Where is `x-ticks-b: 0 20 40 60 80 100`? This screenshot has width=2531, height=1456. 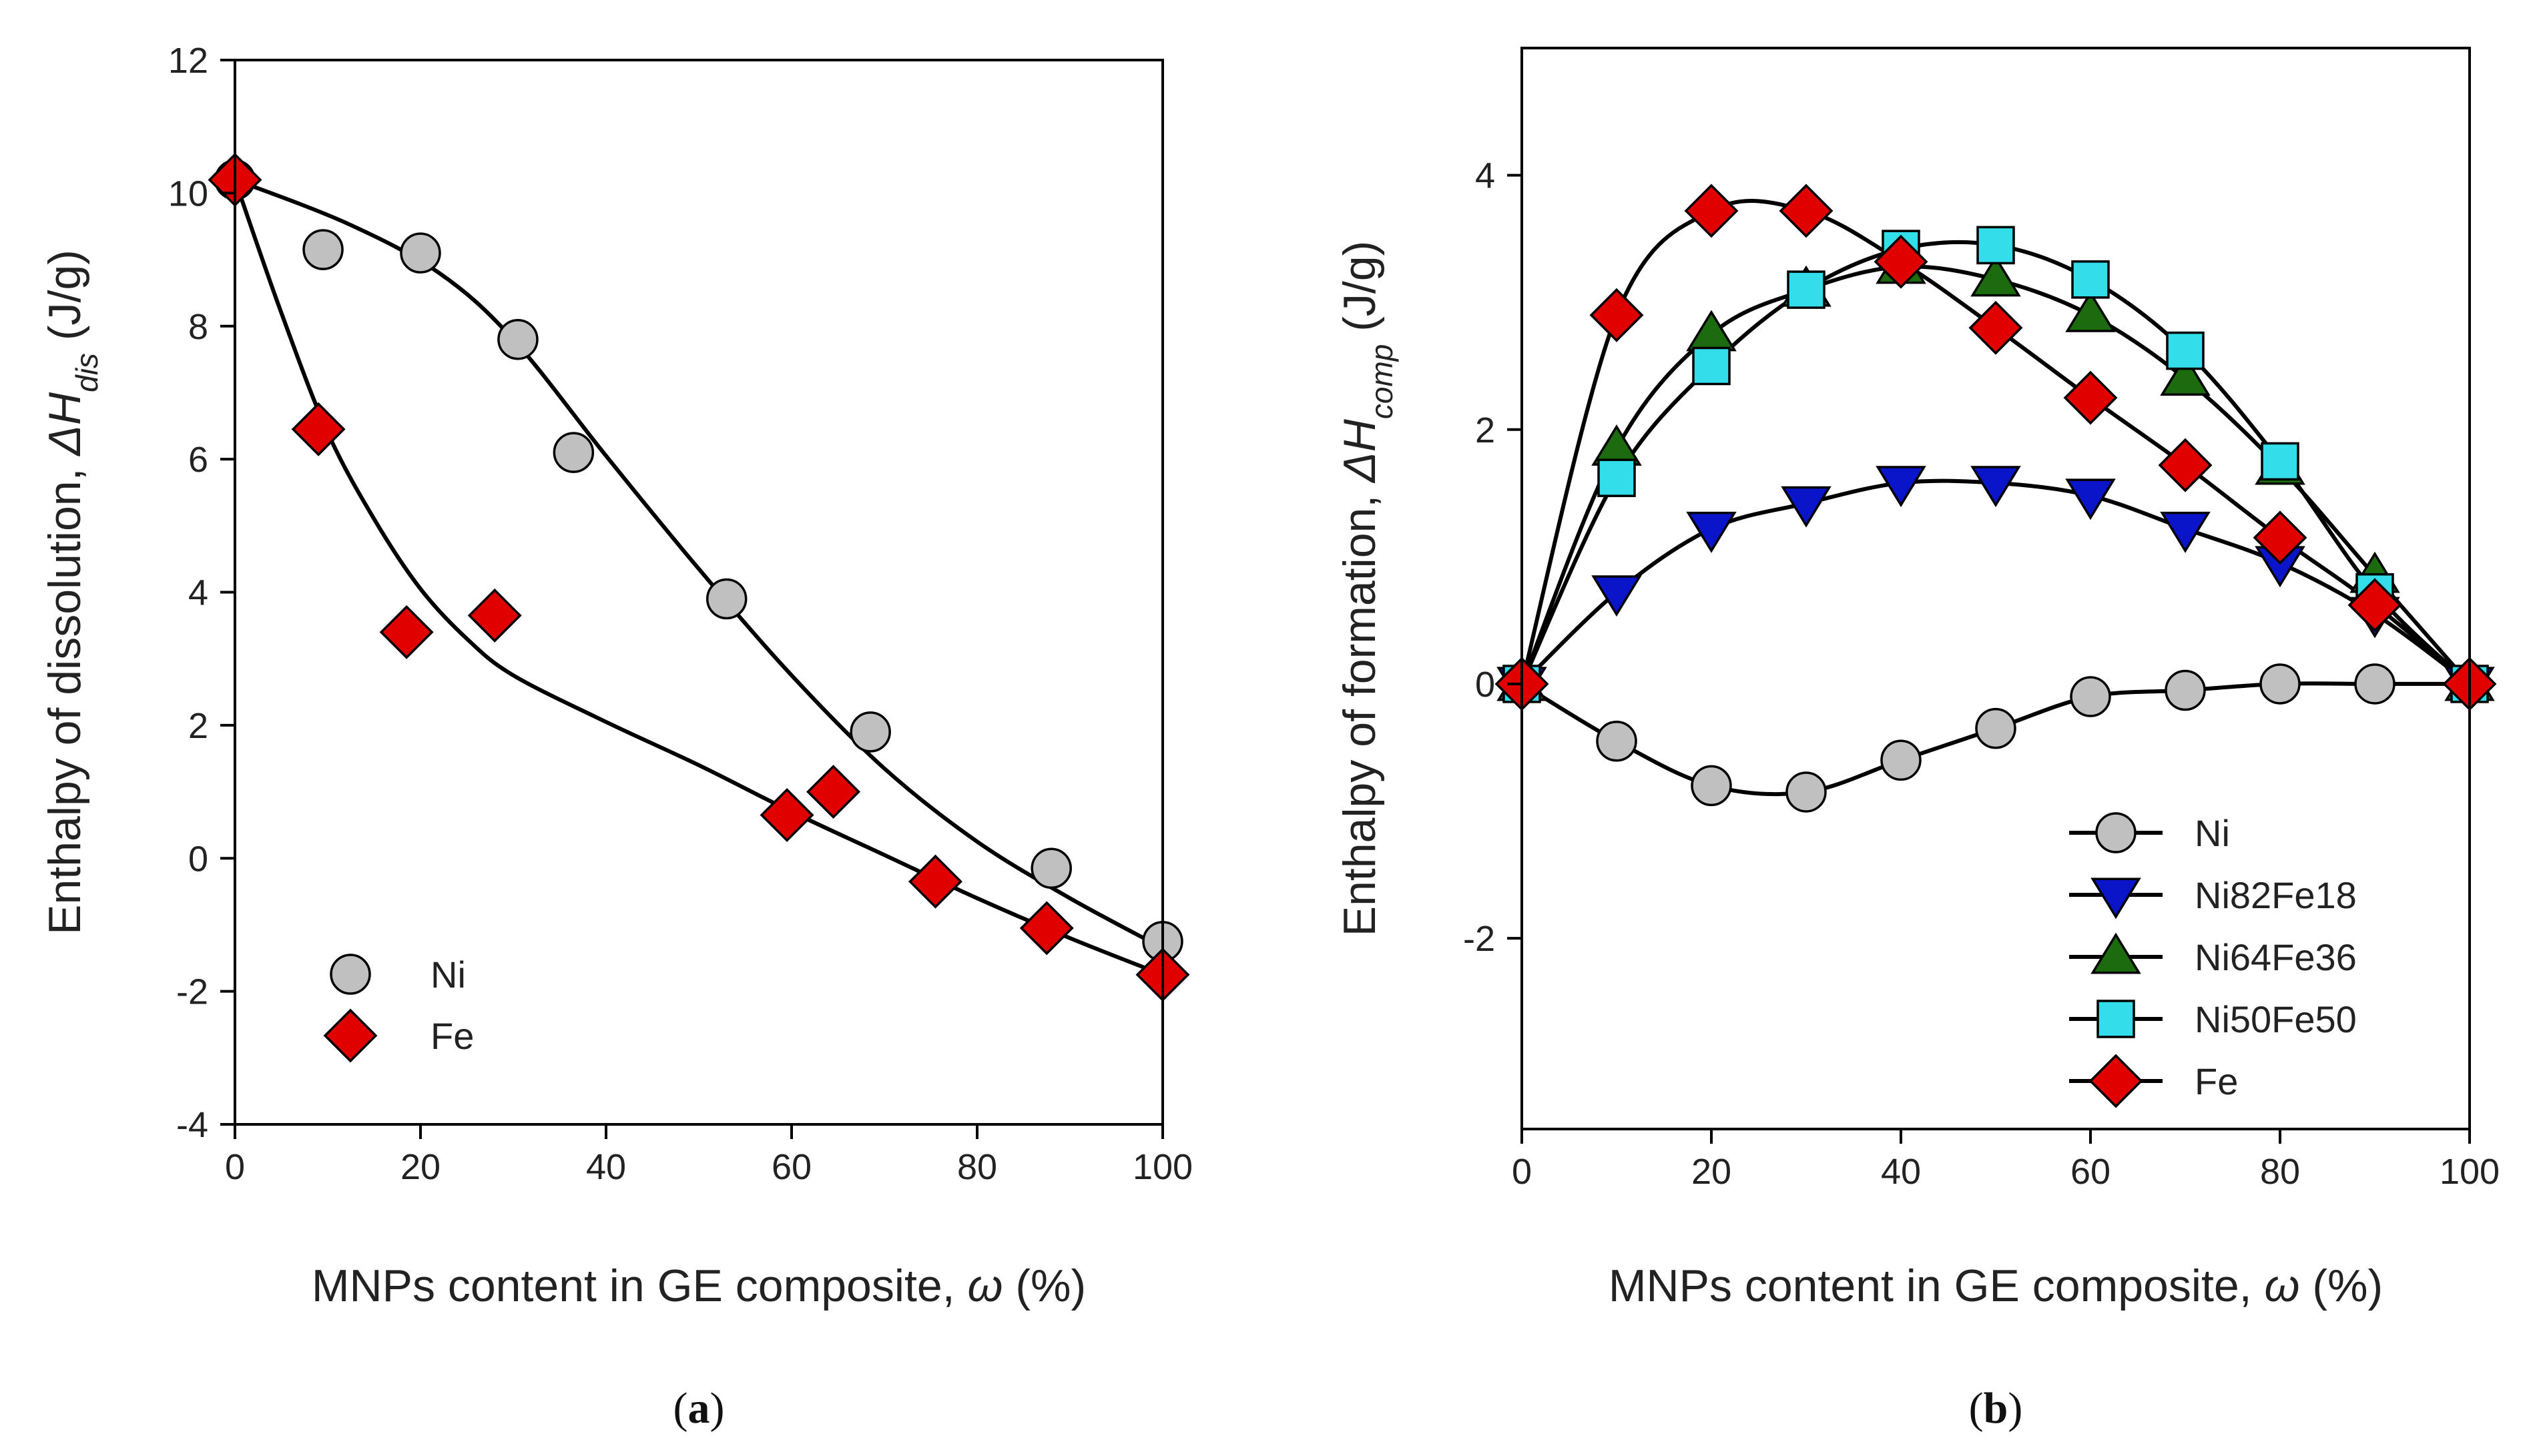
x-ticks-b: 0 20 40 60 80 100 is located at coordinates (2006, 1160).